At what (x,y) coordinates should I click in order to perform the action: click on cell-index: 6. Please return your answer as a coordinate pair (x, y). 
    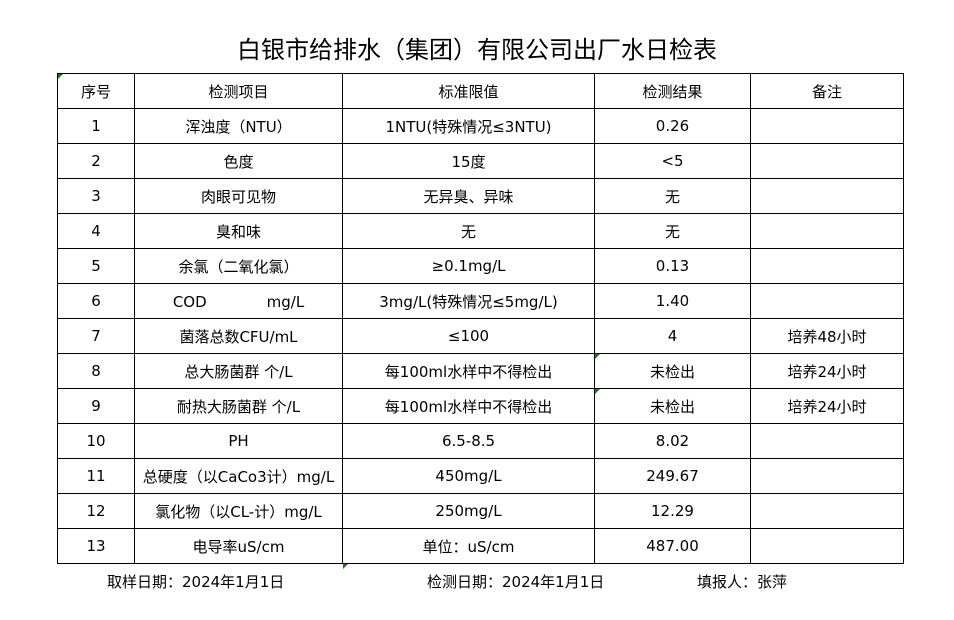
    Looking at the image, I should click on (96, 301).